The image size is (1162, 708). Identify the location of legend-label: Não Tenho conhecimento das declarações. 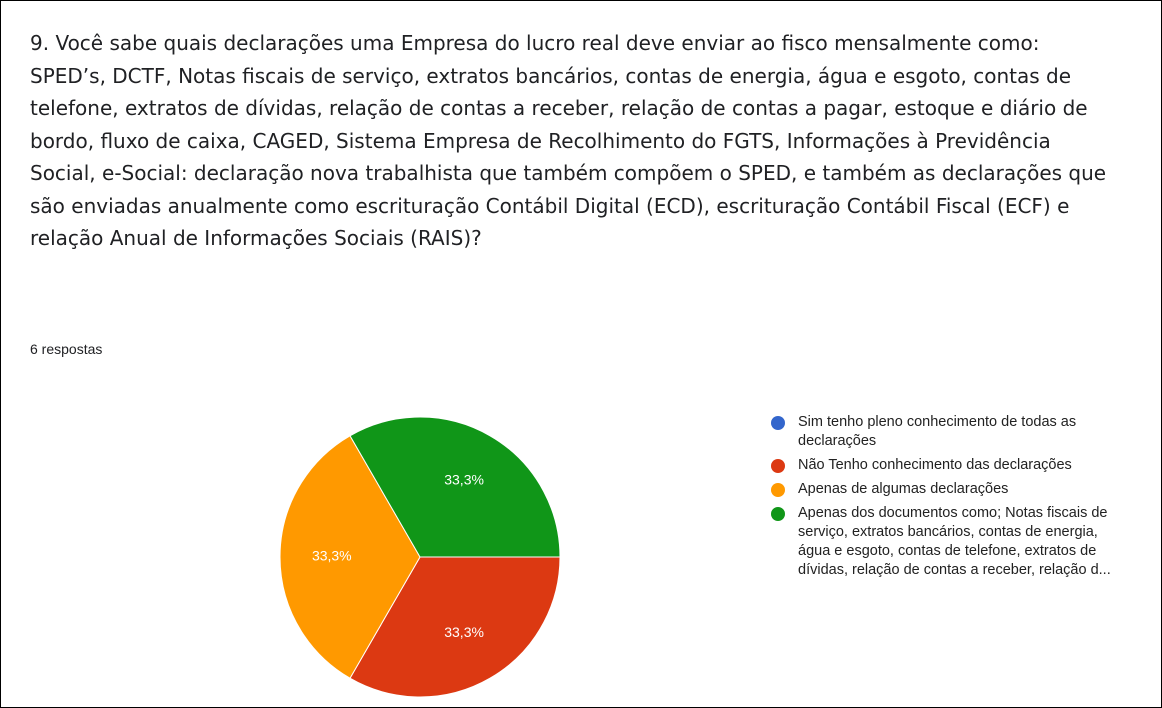
(935, 465).